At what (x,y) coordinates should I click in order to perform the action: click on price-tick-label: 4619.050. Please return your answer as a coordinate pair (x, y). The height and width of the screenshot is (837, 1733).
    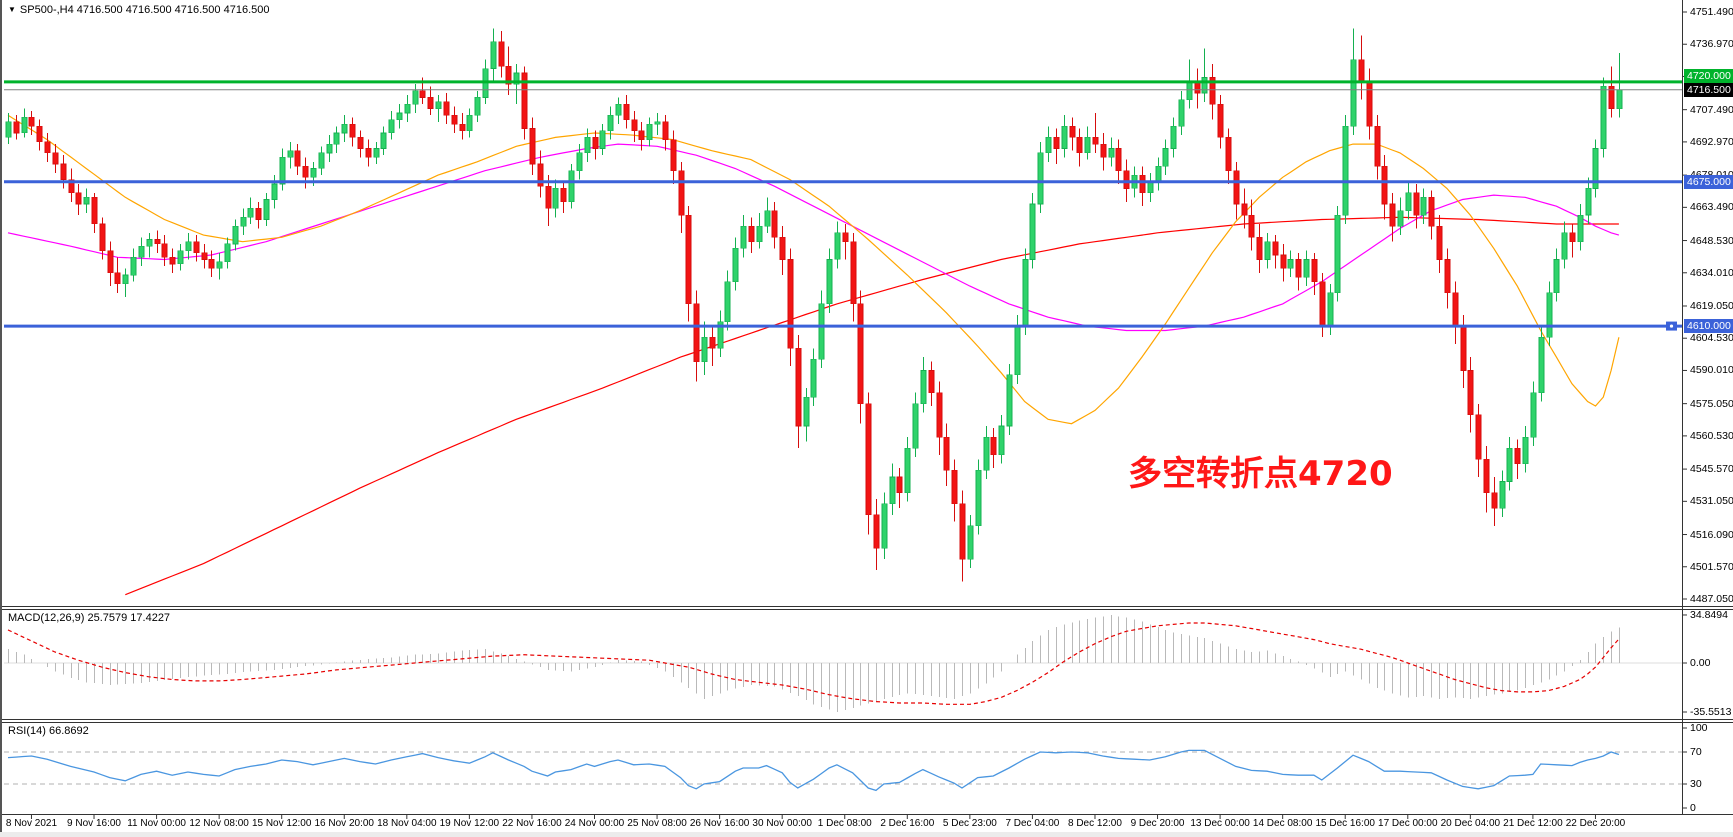
    Looking at the image, I should click on (1711, 305).